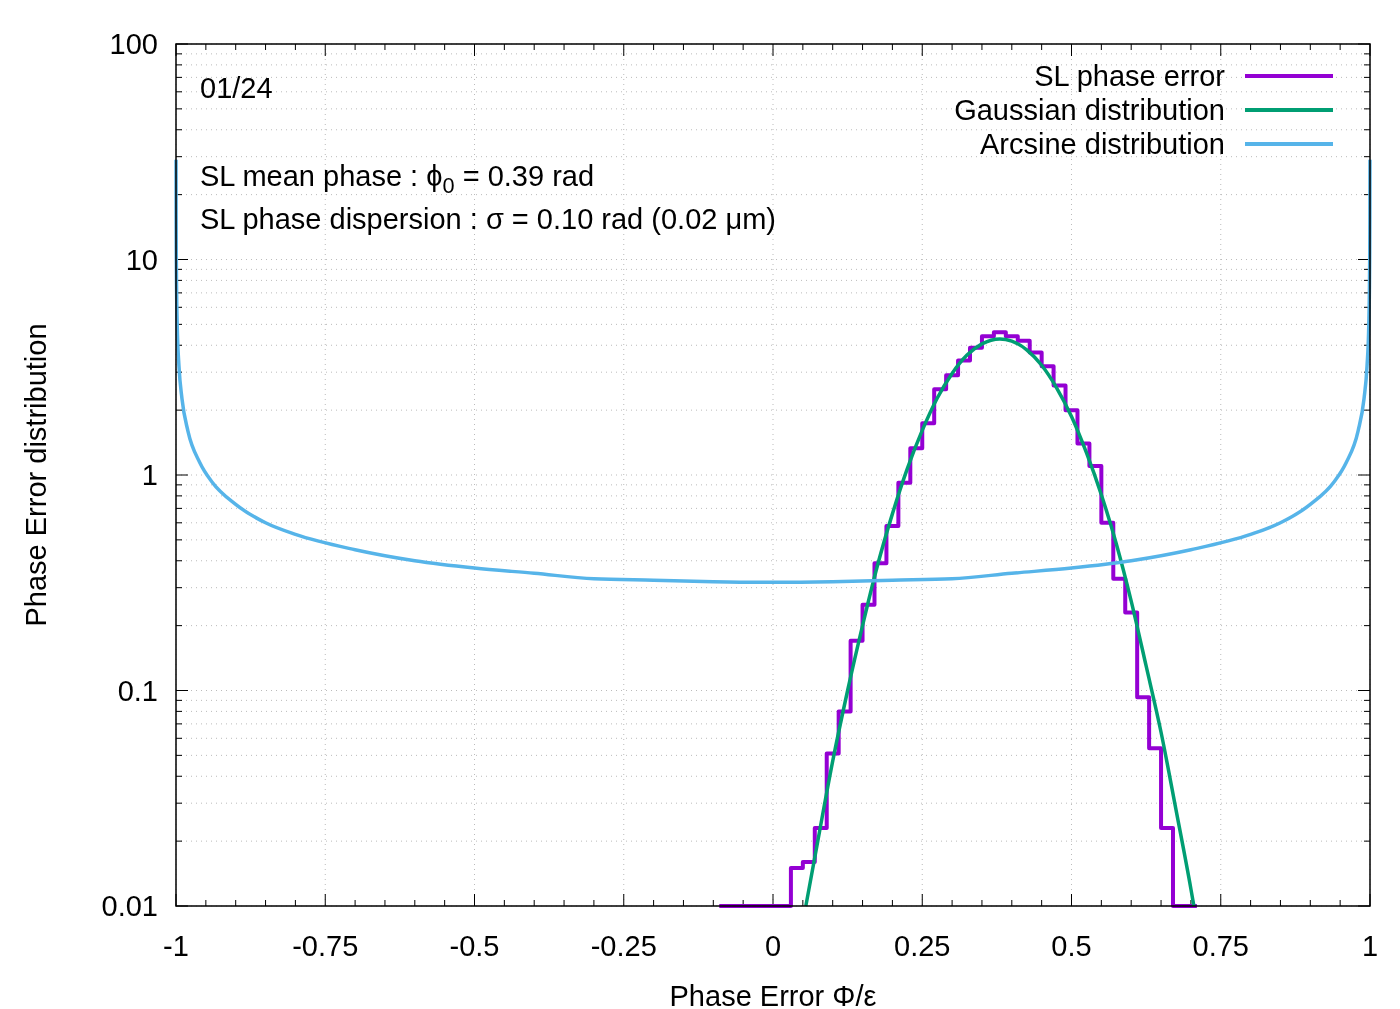 This screenshot has height=1009, width=1400. I want to click on x-tick-label: -0.75, so click(325, 946).